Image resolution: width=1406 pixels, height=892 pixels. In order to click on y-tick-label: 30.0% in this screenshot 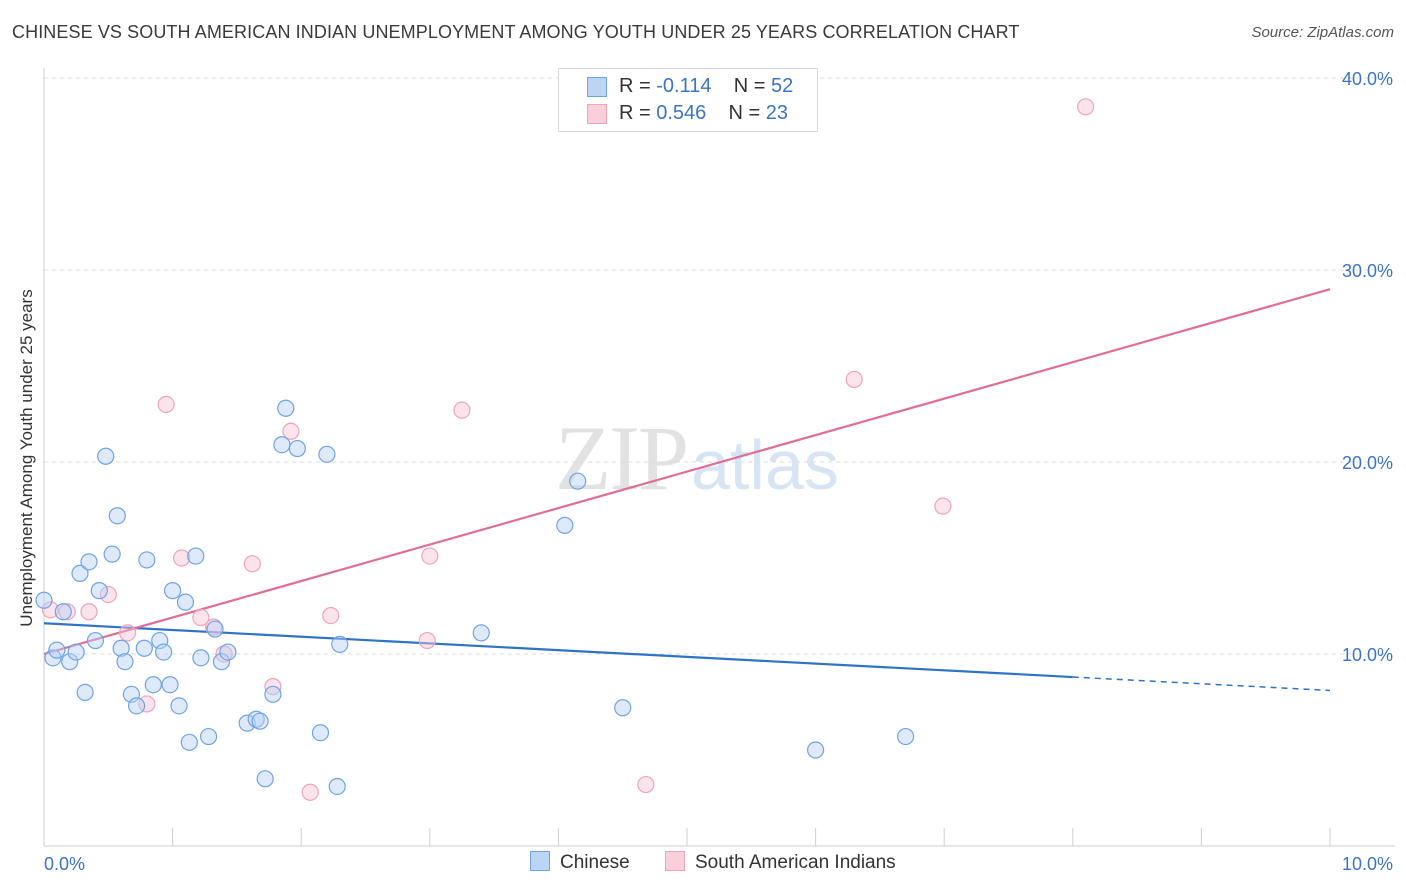, I will do `click(1367, 271)`.